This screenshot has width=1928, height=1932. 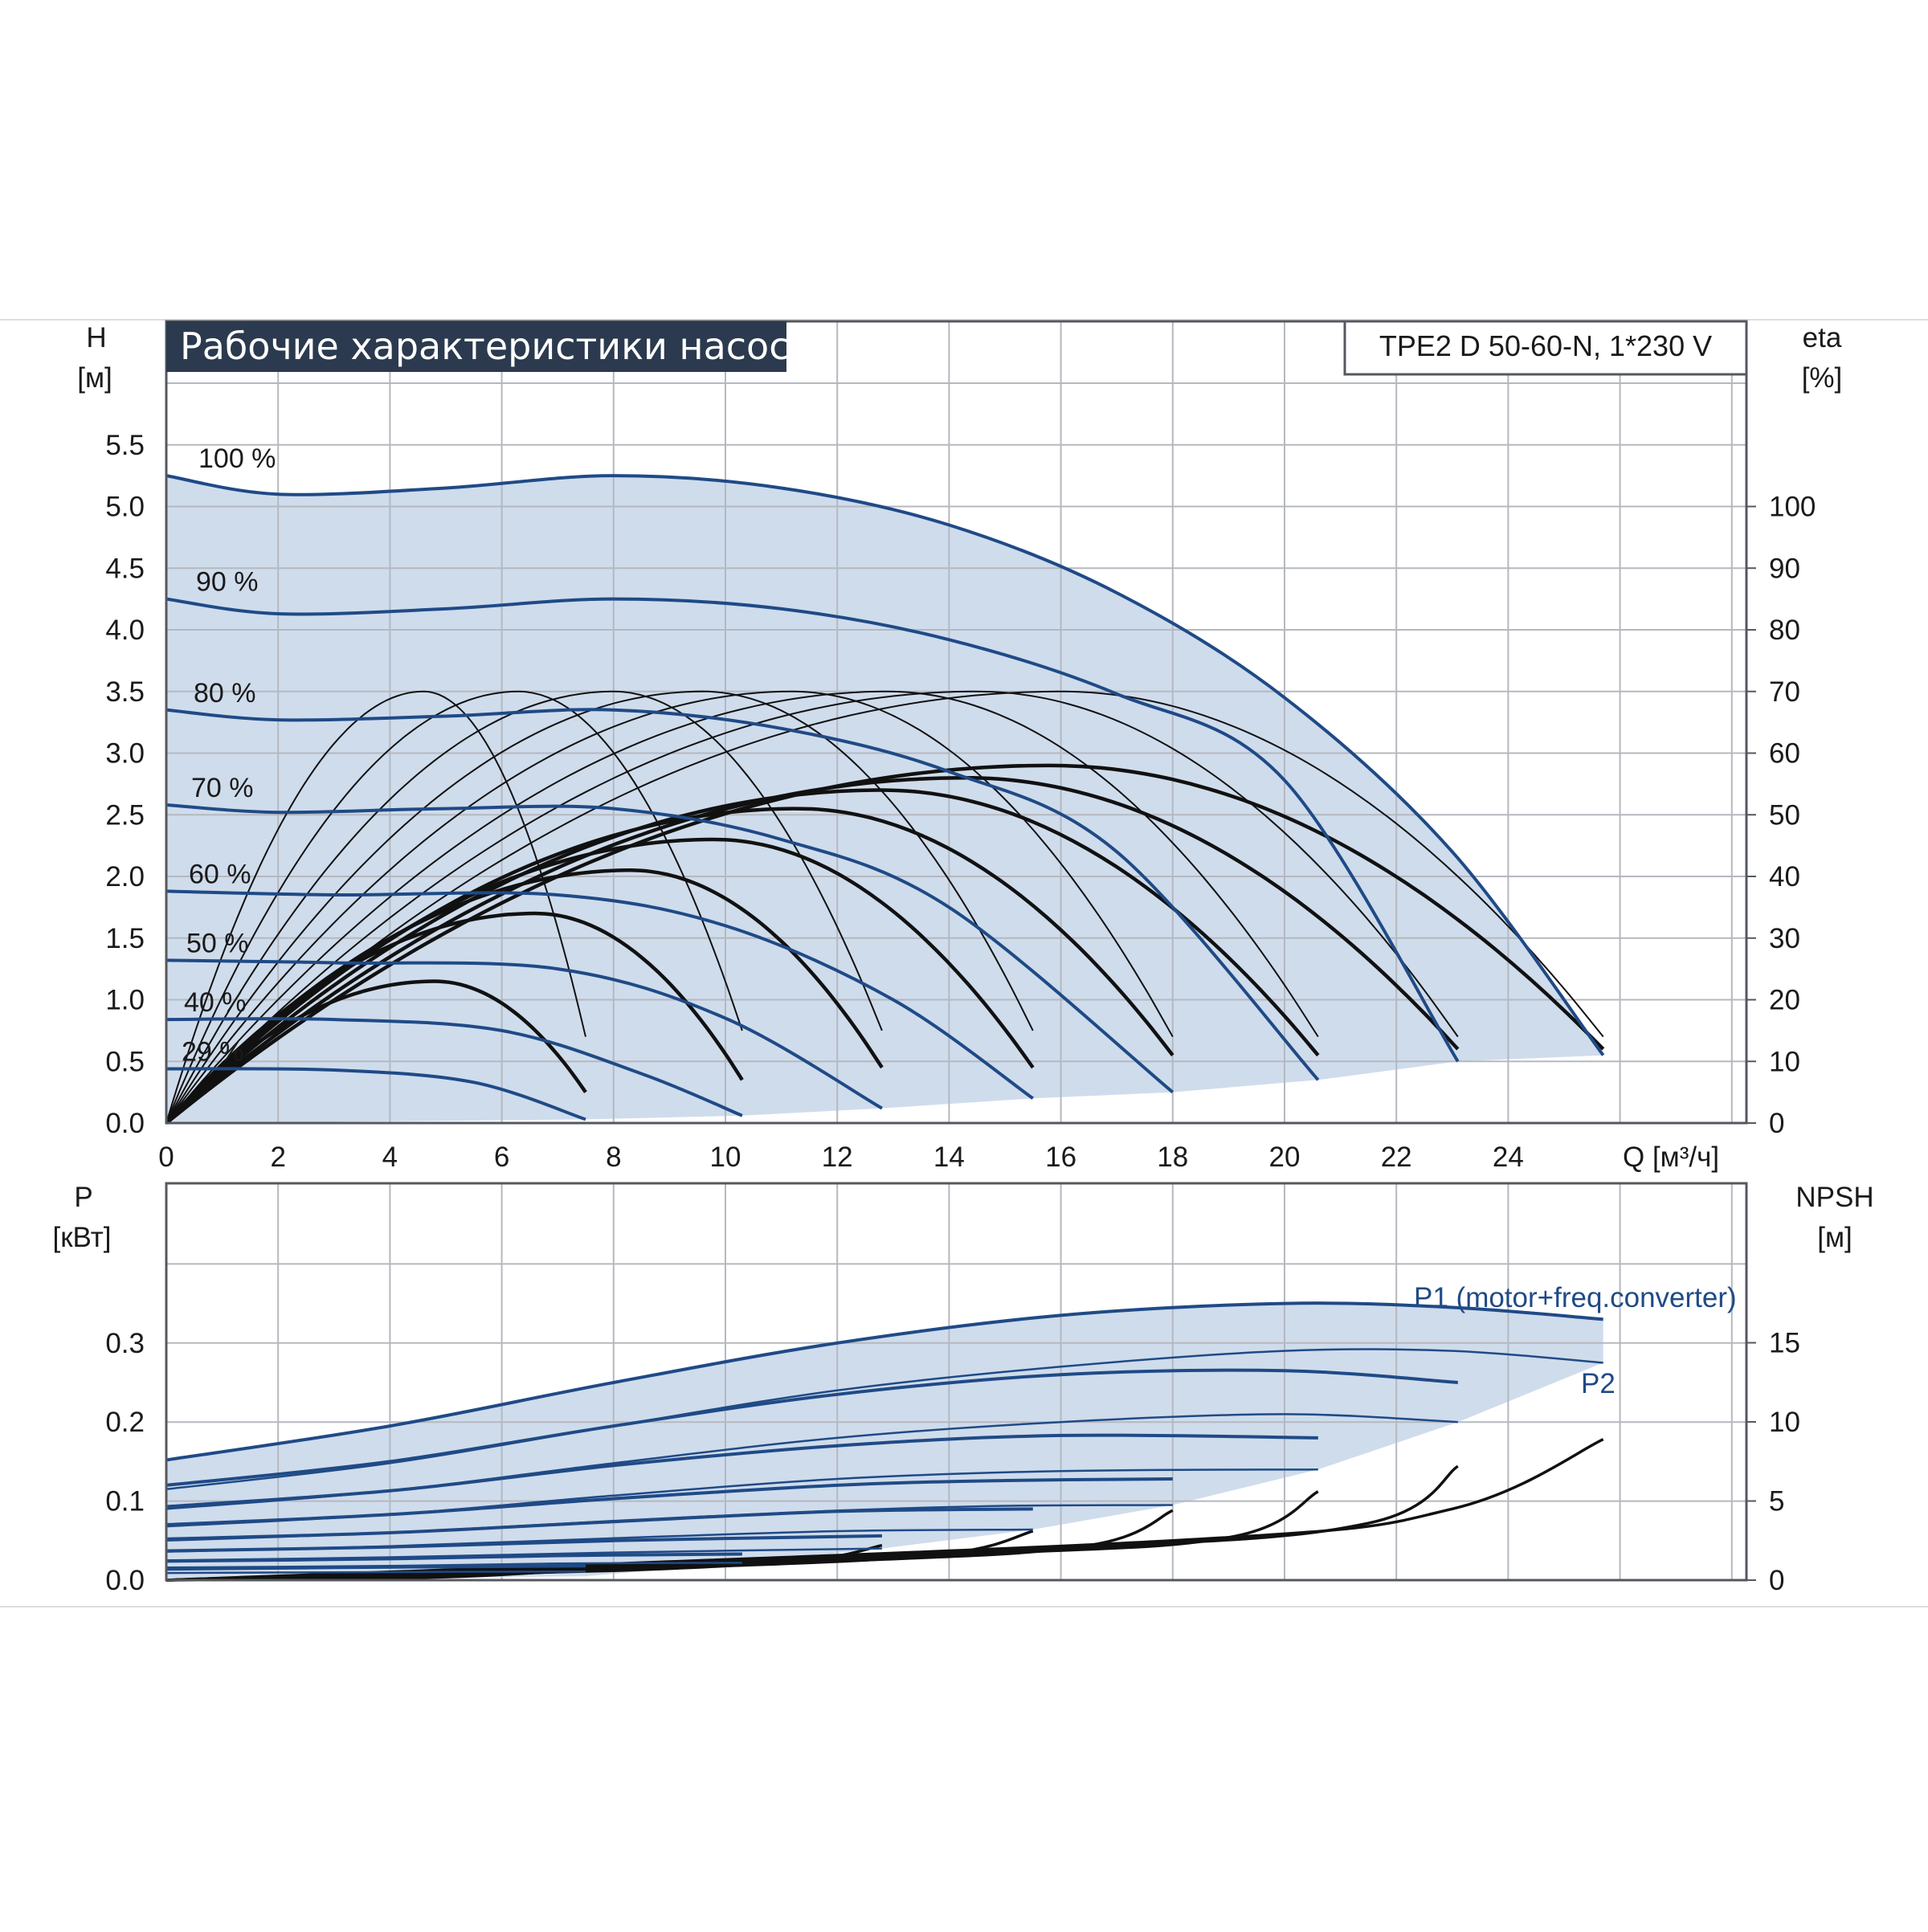 I want to click on npsh-axis-unit: [м], so click(x=1835, y=1238).